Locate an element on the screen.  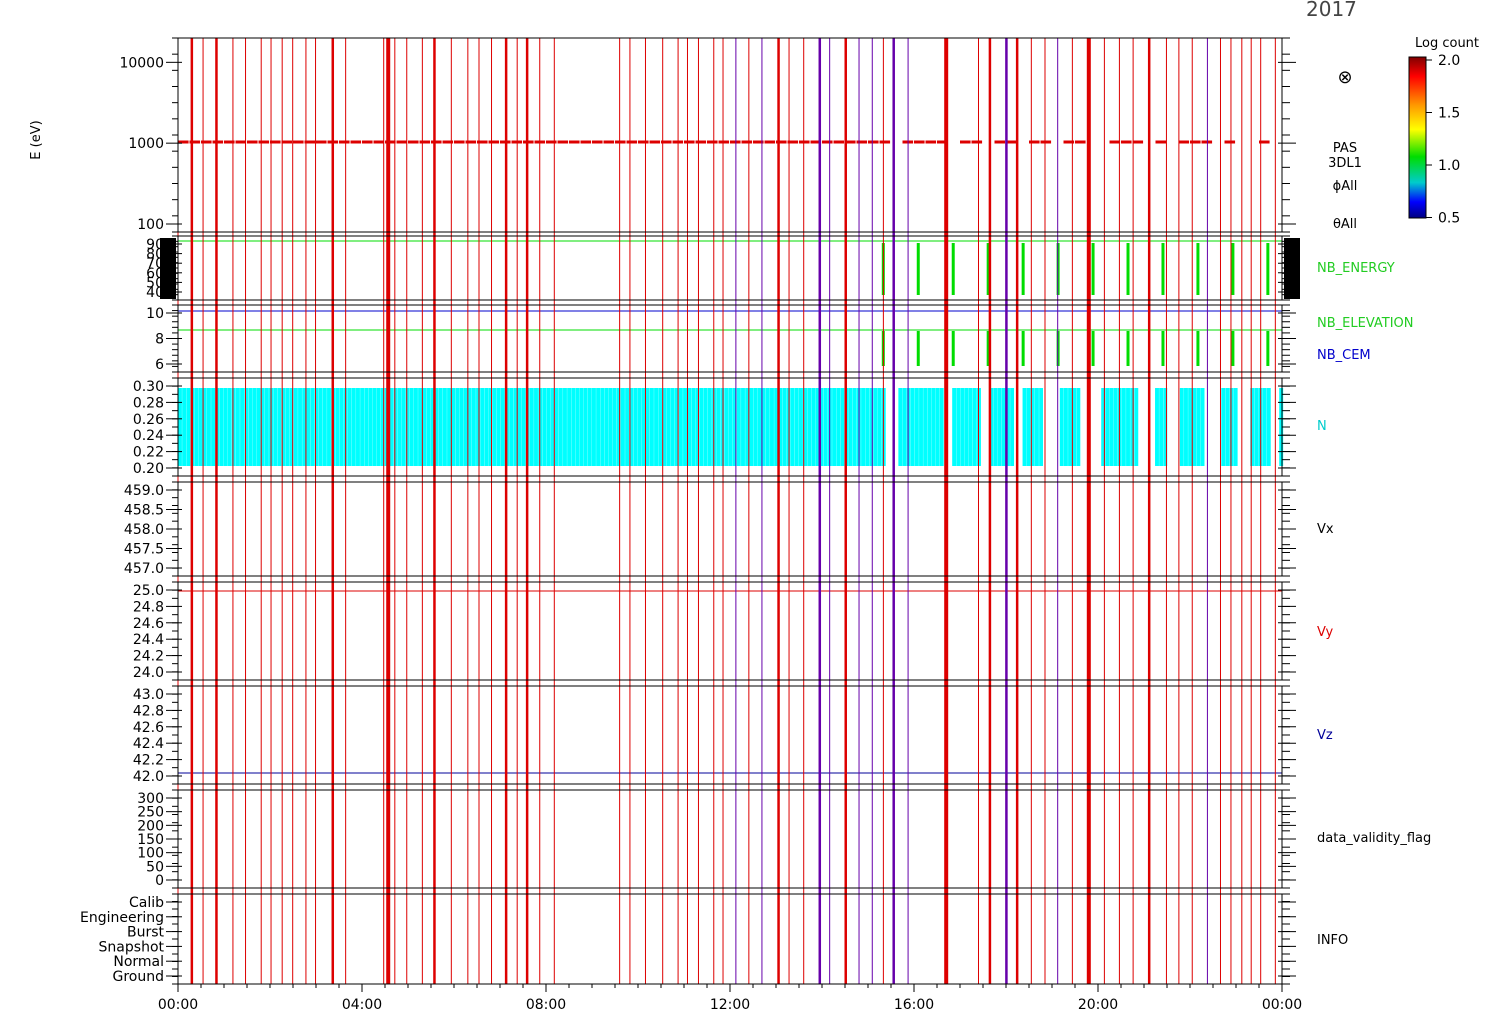
y-tick-label: 24.2 is located at coordinates (148, 657).